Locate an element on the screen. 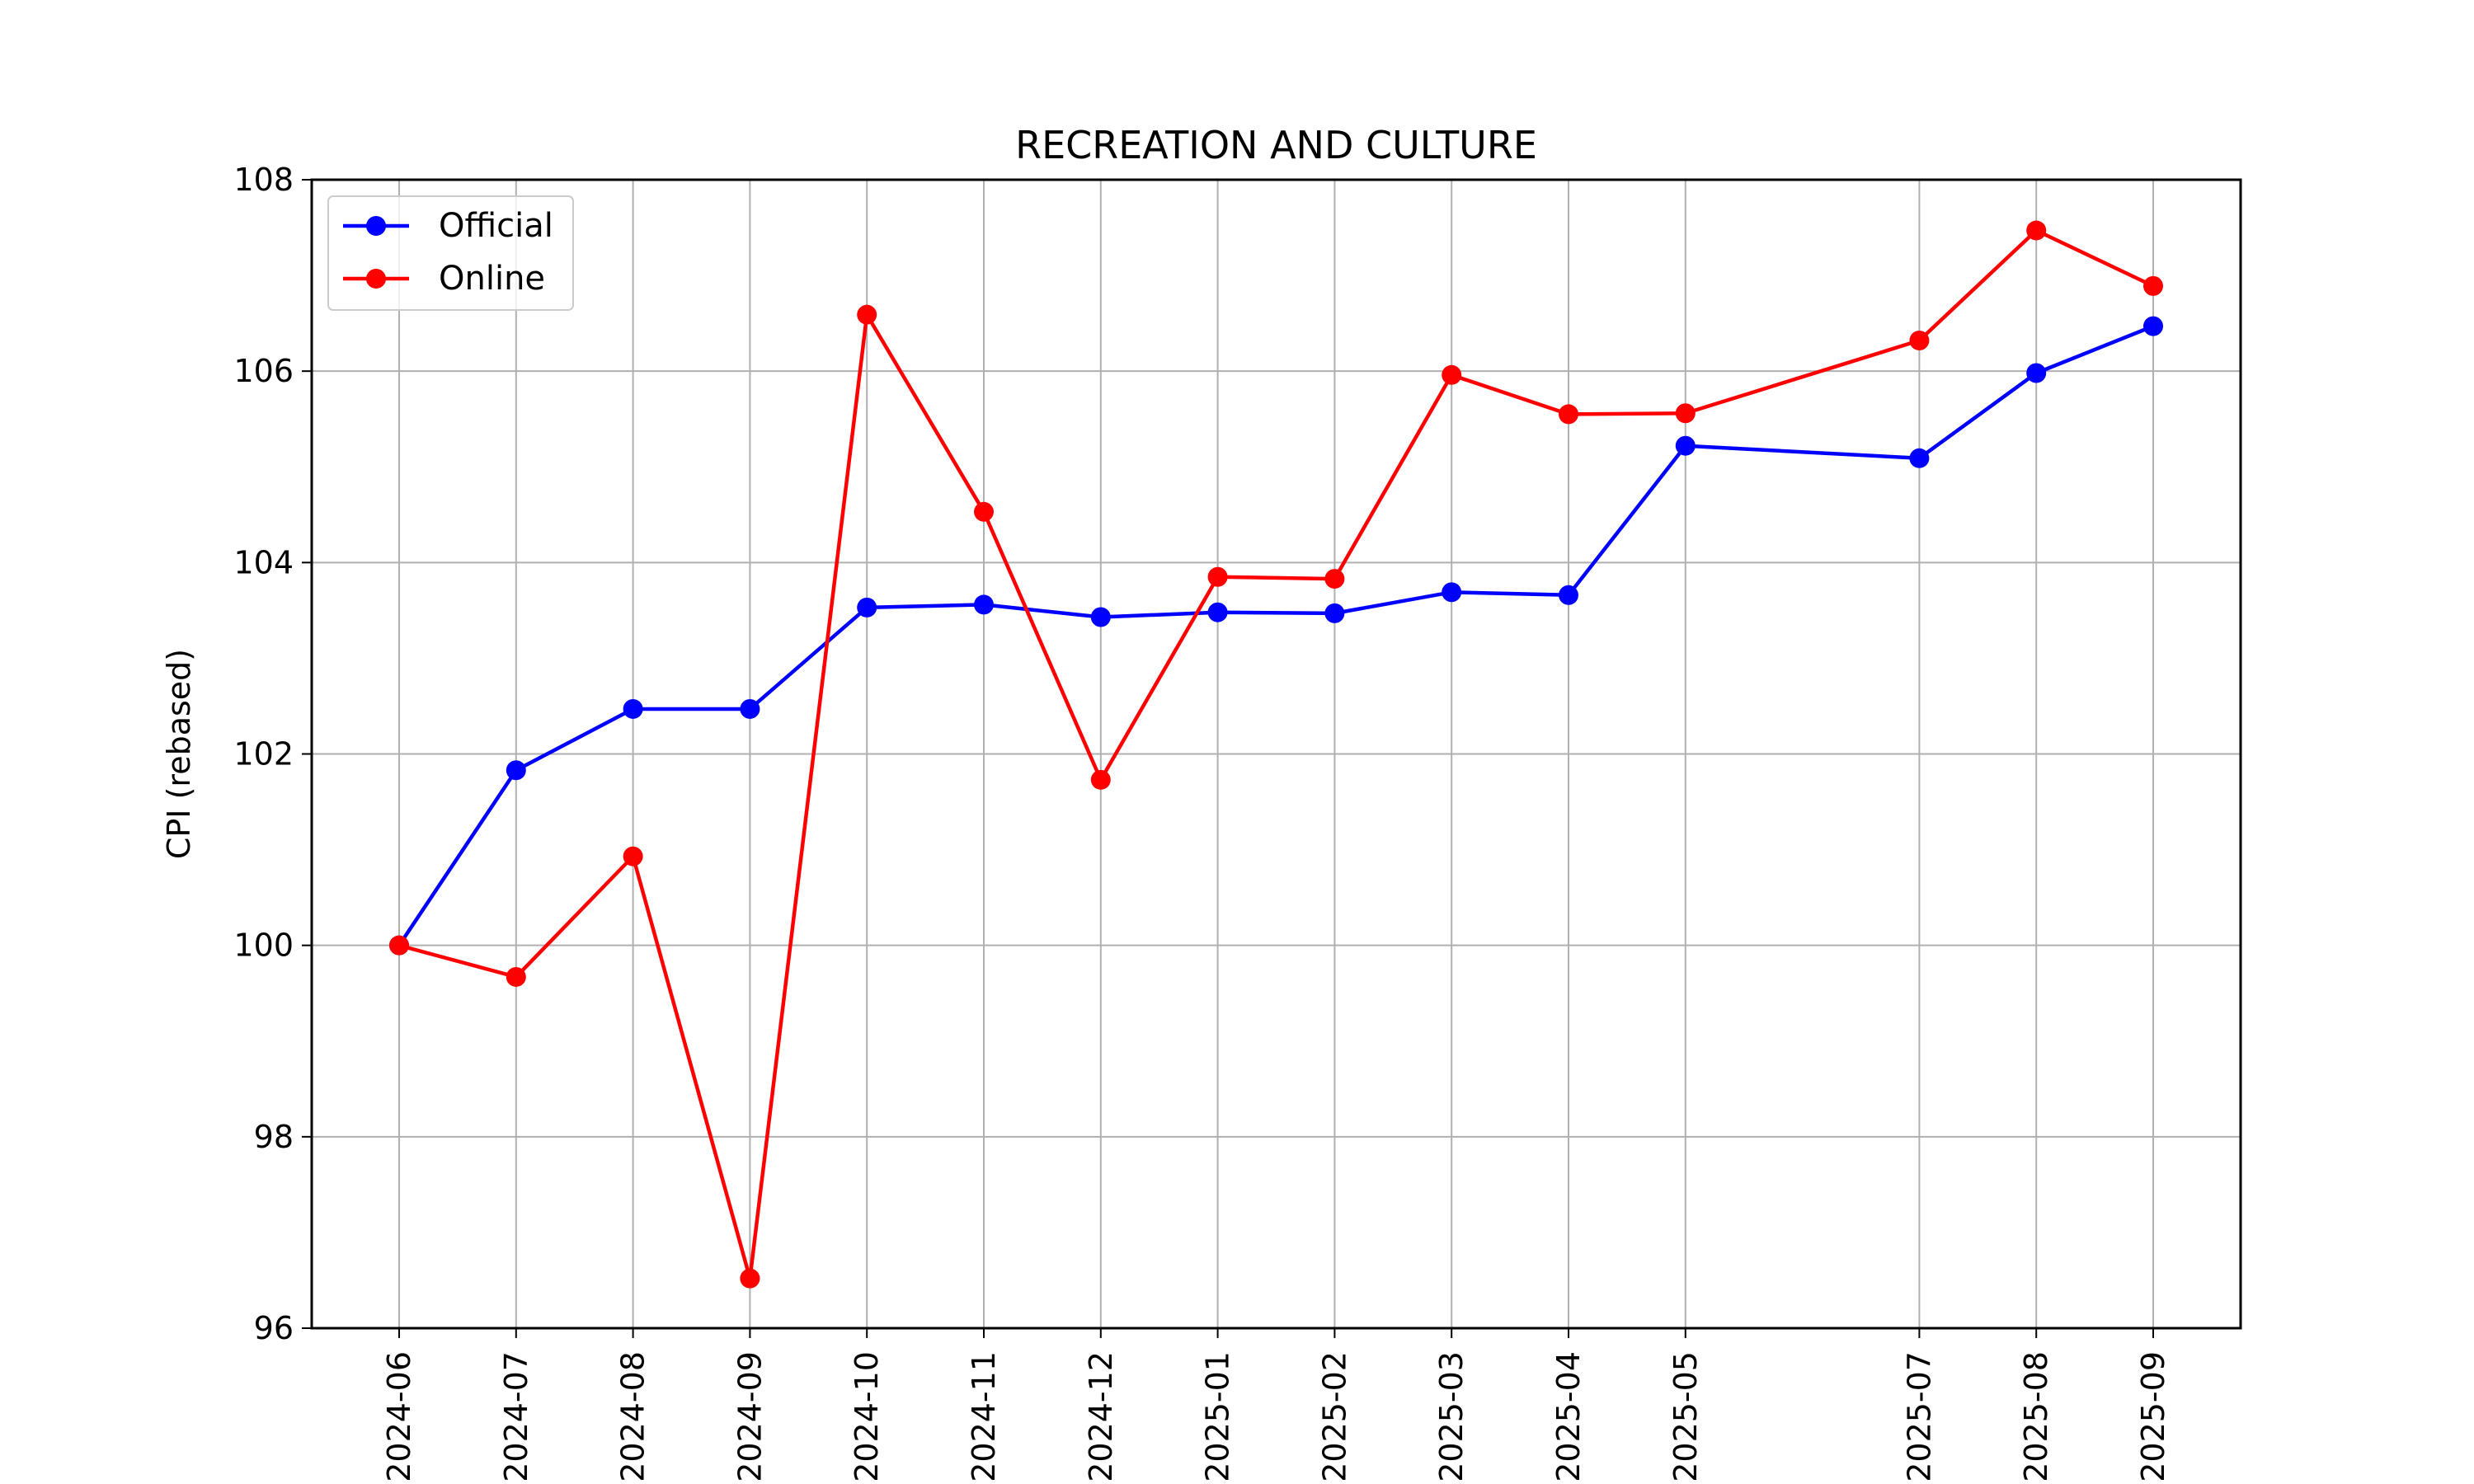 The width and height of the screenshot is (2474, 1484). chart-title: RECREATION AND CULTURE is located at coordinates (1276, 145).